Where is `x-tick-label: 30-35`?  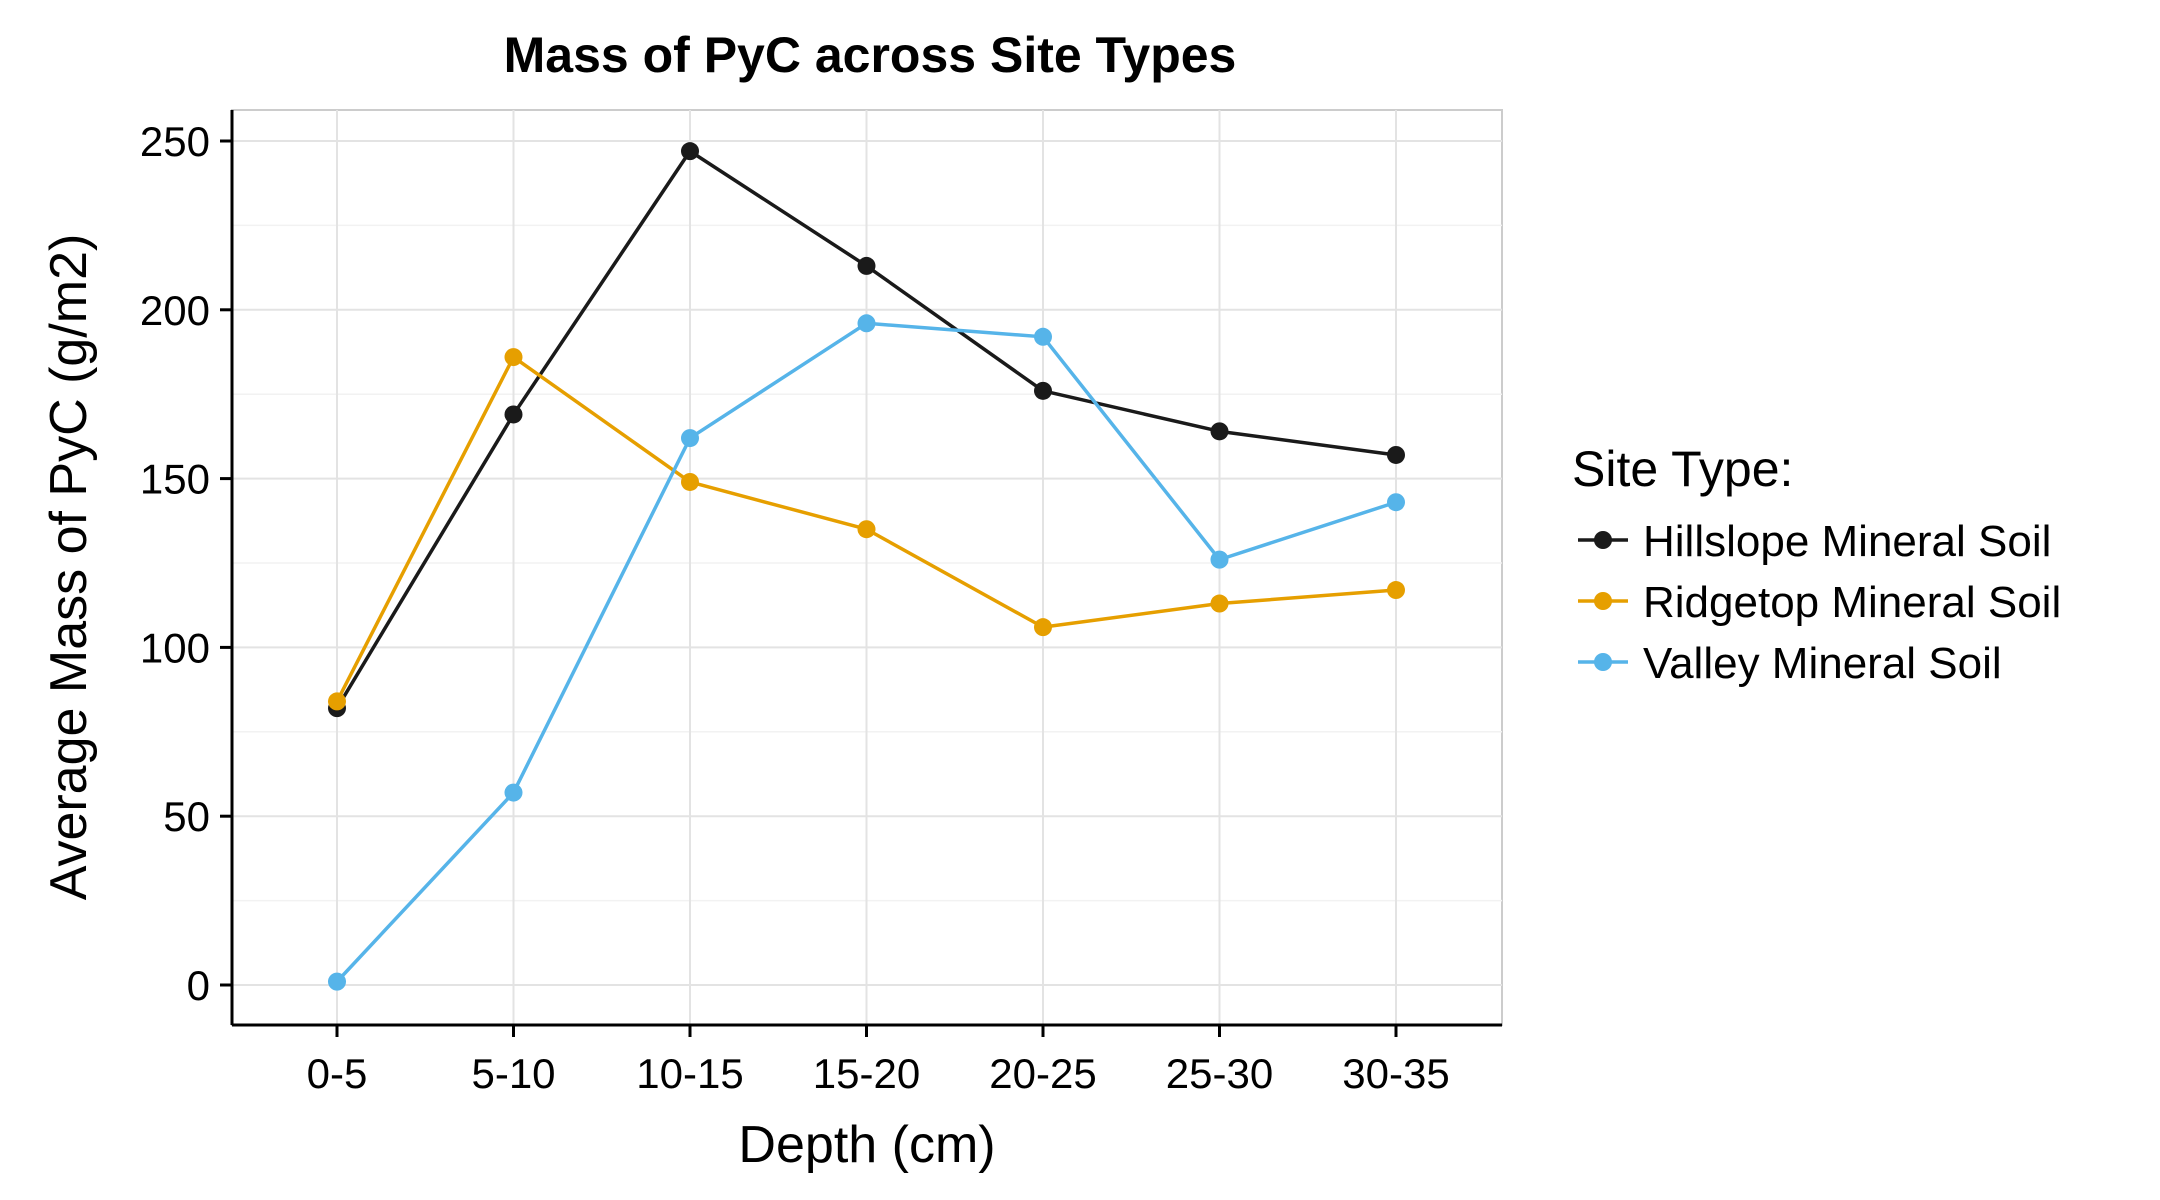
x-tick-label: 30-35 is located at coordinates (1395, 1073).